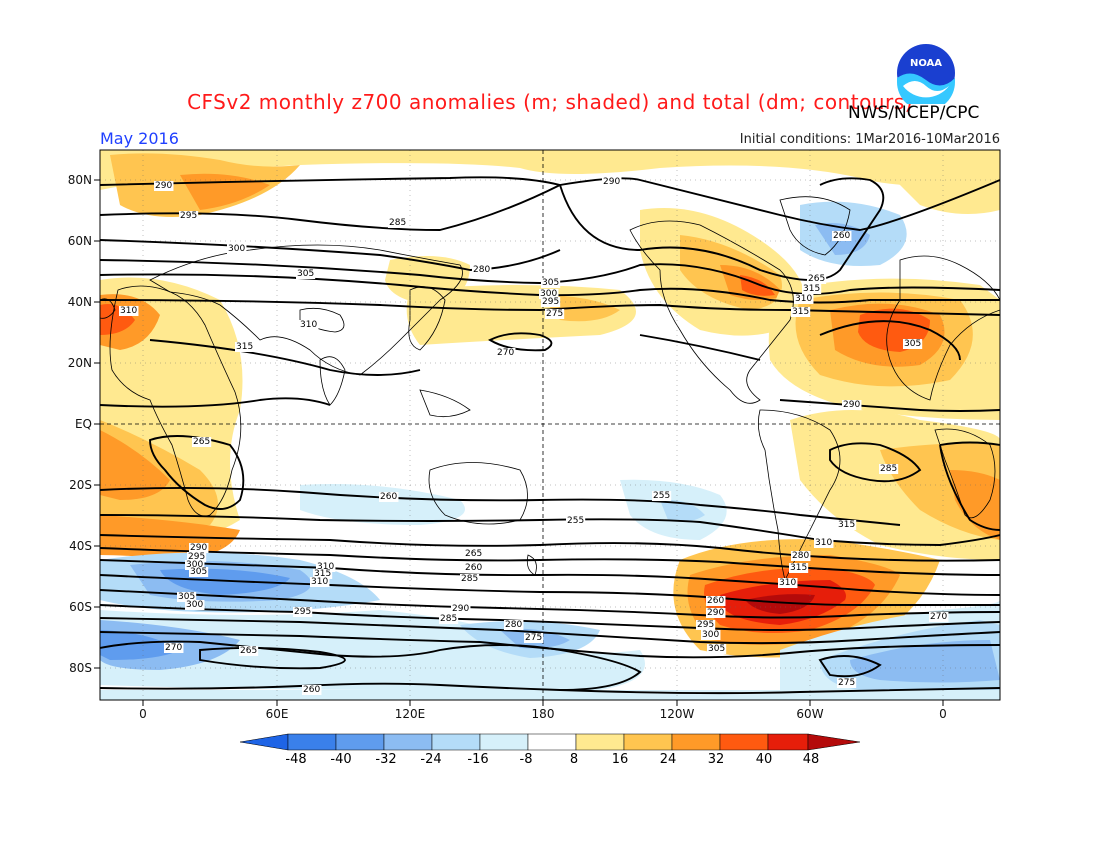 This screenshot has width=1100, height=850. I want to click on lat-label: EQ, so click(83, 424).